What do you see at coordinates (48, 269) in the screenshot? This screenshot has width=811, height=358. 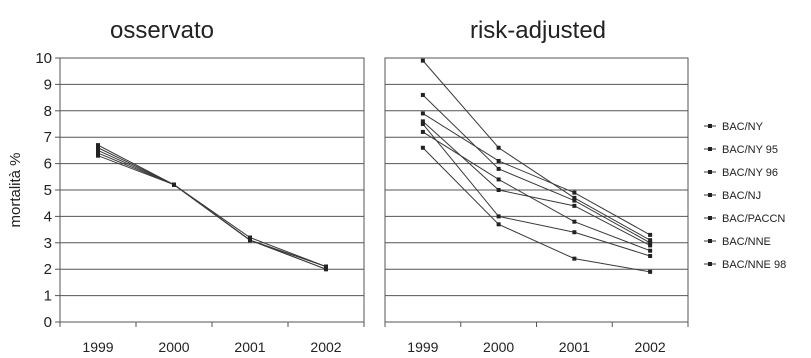 I see `y-tick-label: 2` at bounding box center [48, 269].